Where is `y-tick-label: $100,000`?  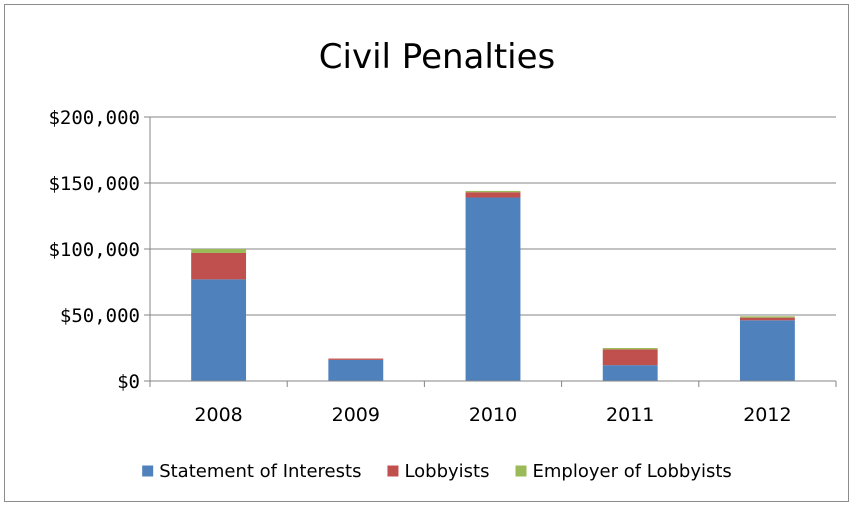 y-tick-label: $100,000 is located at coordinates (94, 250).